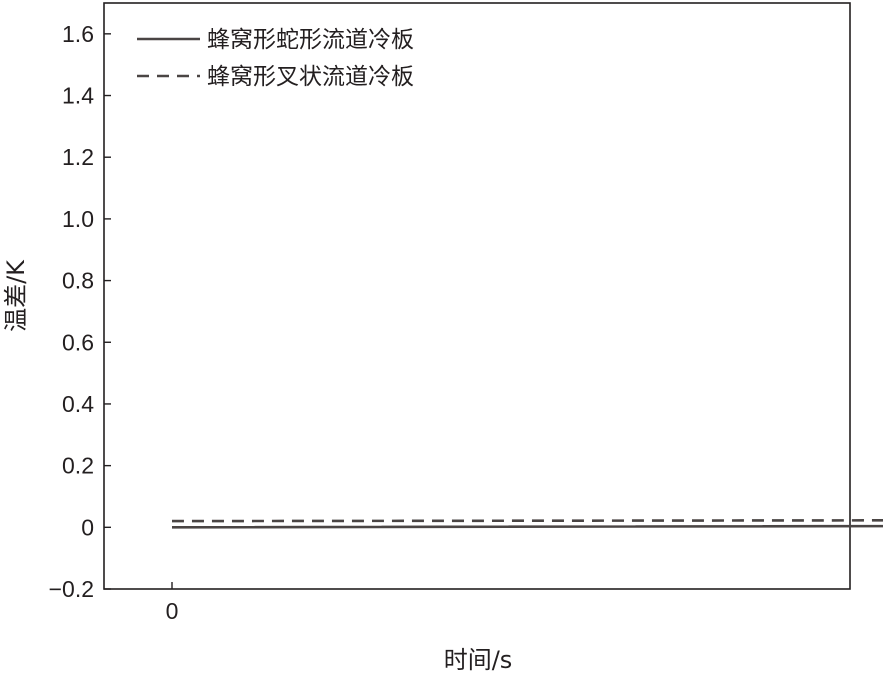  What do you see at coordinates (310, 77) in the screenshot?
I see `legend-label-2: 蜂窝形叉状流道冷板` at bounding box center [310, 77].